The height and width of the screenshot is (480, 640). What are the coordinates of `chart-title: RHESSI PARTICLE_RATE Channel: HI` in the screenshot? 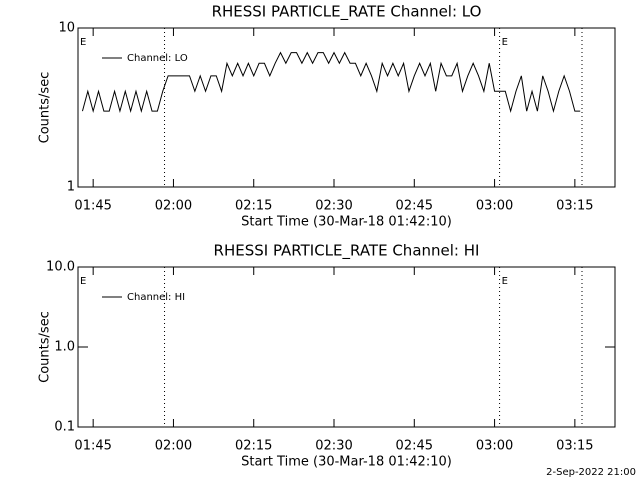 It's located at (347, 251).